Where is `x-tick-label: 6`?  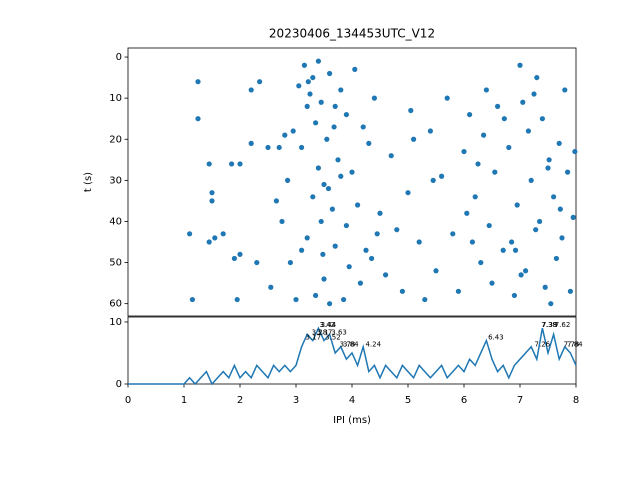
x-tick-label: 6 is located at coordinates (464, 400).